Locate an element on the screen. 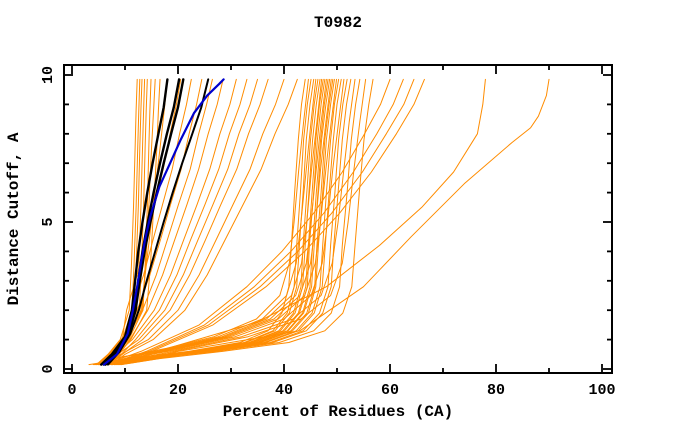  y-tick-label: 5 is located at coordinates (48, 221).